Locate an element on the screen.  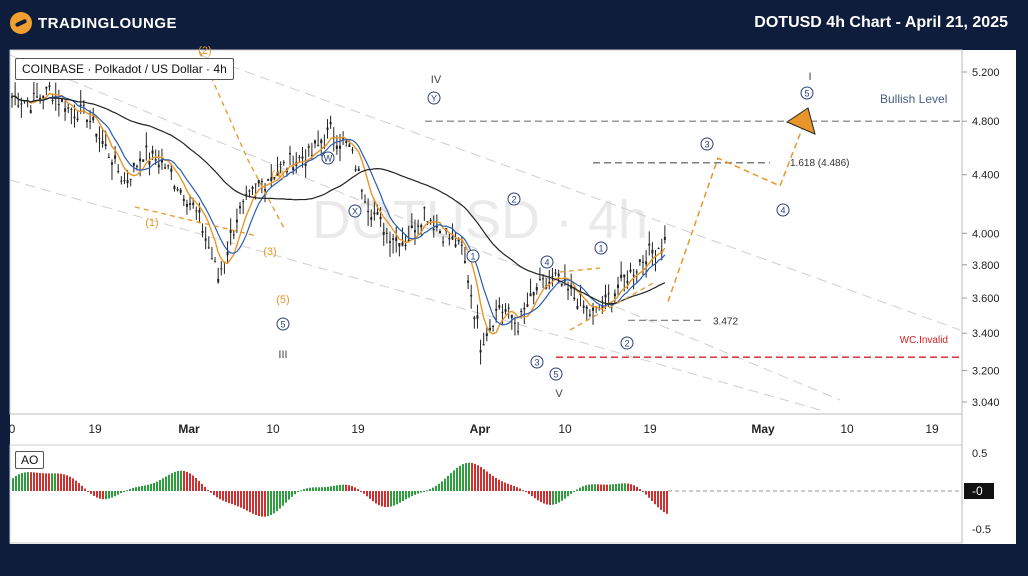
brand-logo: TRADINGLOUNGE is located at coordinates (93, 23).